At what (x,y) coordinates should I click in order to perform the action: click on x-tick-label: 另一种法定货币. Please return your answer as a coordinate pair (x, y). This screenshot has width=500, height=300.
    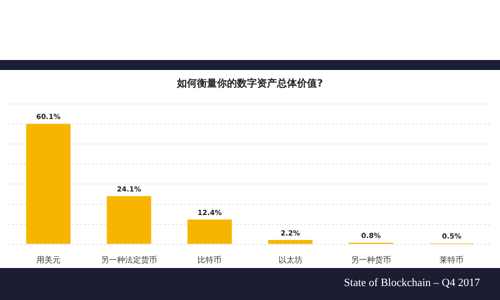
    Looking at the image, I should click on (129, 259).